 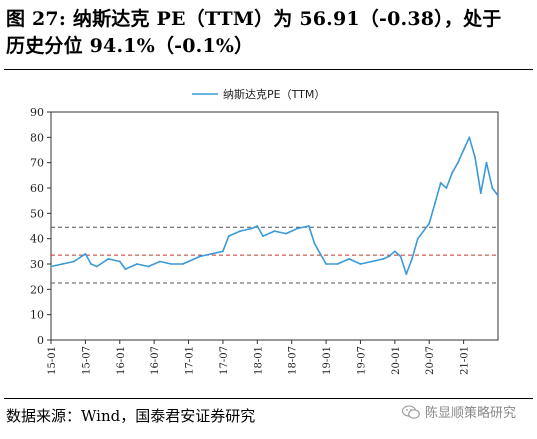 I want to click on figure-title-line-2: 历史分位 94.1%（-0.1%）, so click(x=130, y=46).